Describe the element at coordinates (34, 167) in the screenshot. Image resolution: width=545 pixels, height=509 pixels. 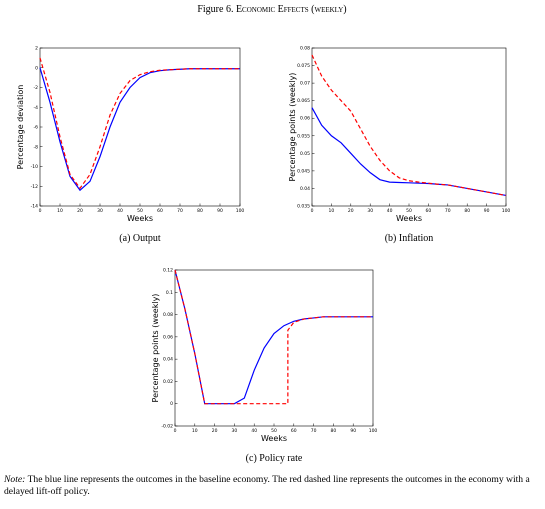
I see `y-tick-label: -10` at that location.